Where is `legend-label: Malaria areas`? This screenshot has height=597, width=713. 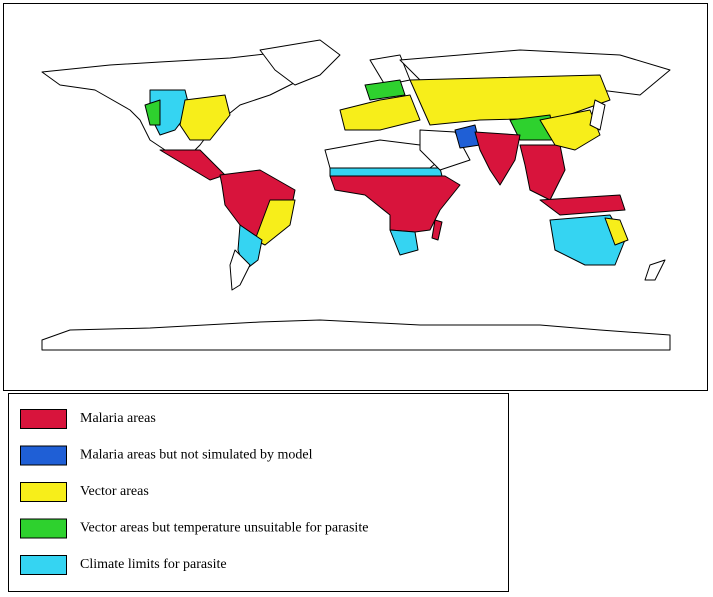
legend-label: Malaria areas is located at coordinates (118, 418).